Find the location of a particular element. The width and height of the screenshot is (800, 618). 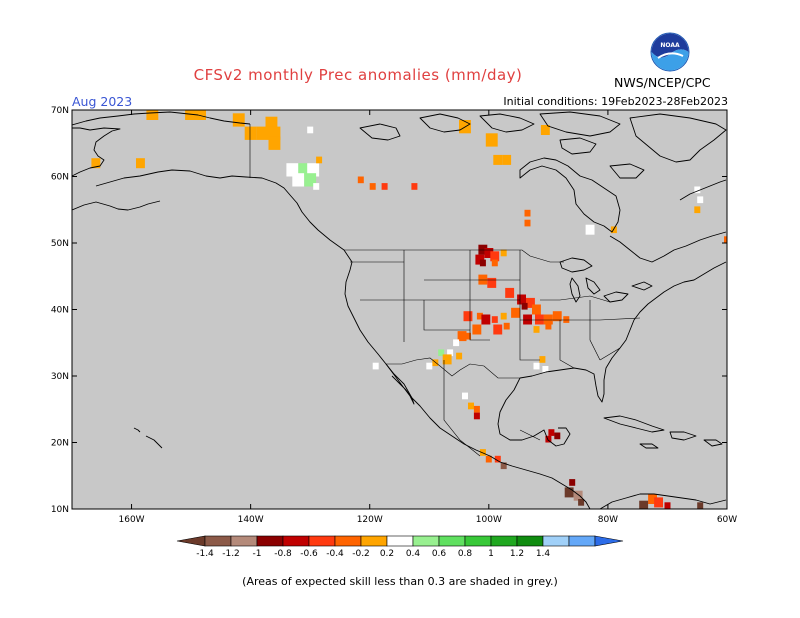

colorbar-label: -0.4 is located at coordinates (335, 554).